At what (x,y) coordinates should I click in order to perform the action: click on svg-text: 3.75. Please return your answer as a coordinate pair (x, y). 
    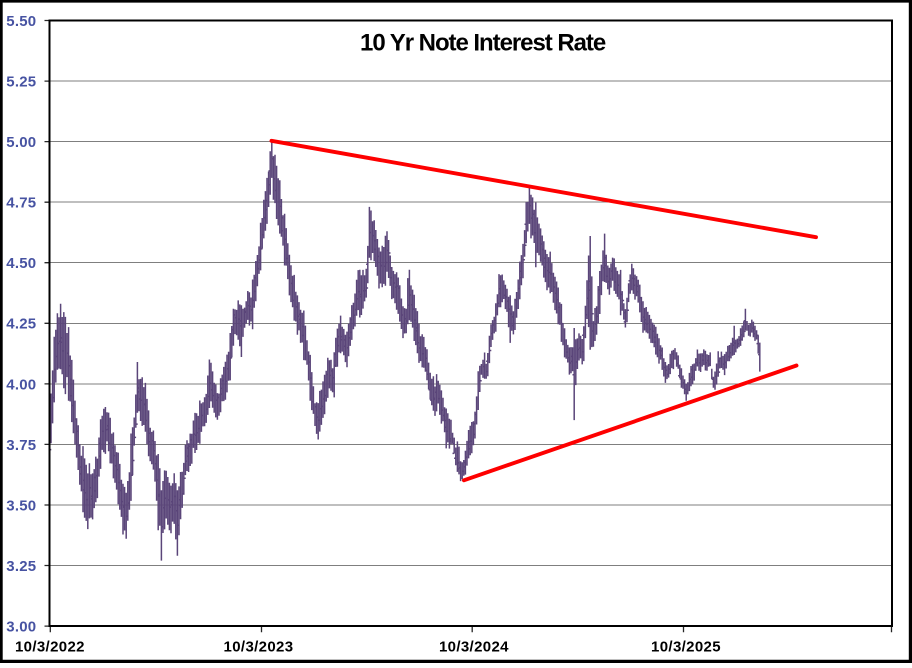
    Looking at the image, I should click on (21, 445).